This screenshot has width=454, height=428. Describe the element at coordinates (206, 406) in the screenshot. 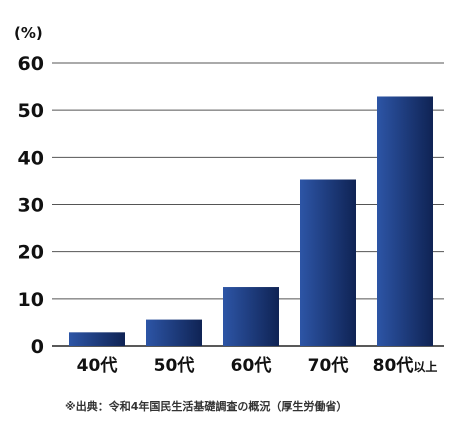

I see `source-note: ※出典：令和4年国民生活基礎調査の概況（厚生労働省）` at that location.